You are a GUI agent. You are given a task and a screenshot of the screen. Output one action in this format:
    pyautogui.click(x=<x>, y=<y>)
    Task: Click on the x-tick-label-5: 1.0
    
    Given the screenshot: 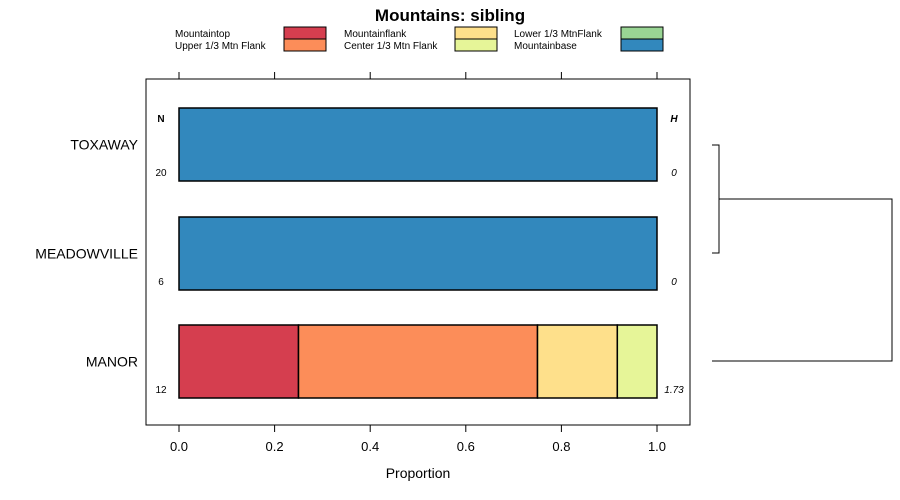 What is the action you would take?
    pyautogui.click(x=657, y=446)
    